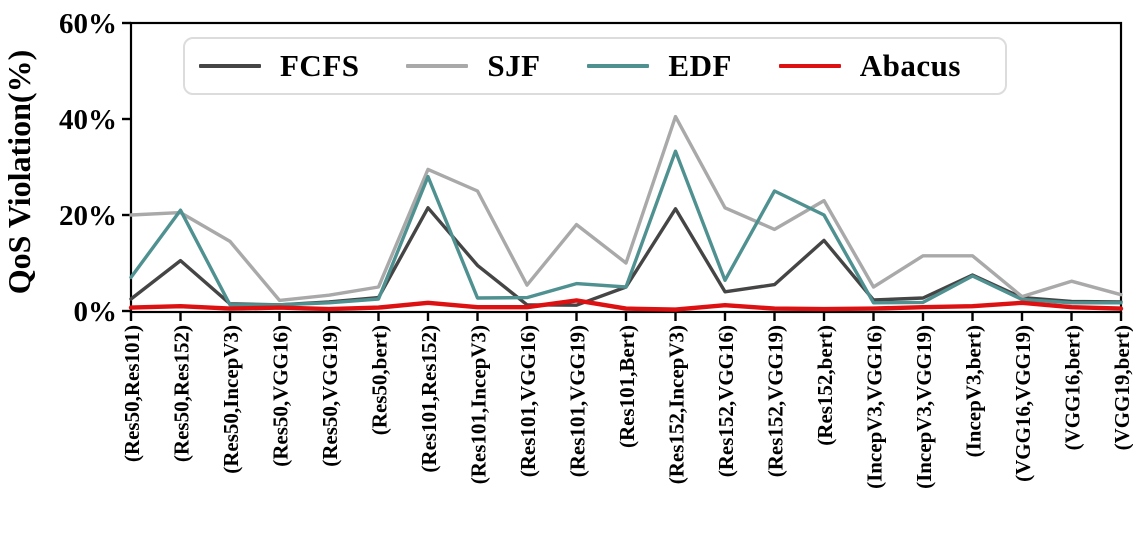 This screenshot has height=560, width=1133. Describe the element at coordinates (473, 66) in the screenshot. I see `legend-item-sjf: SJF` at that location.